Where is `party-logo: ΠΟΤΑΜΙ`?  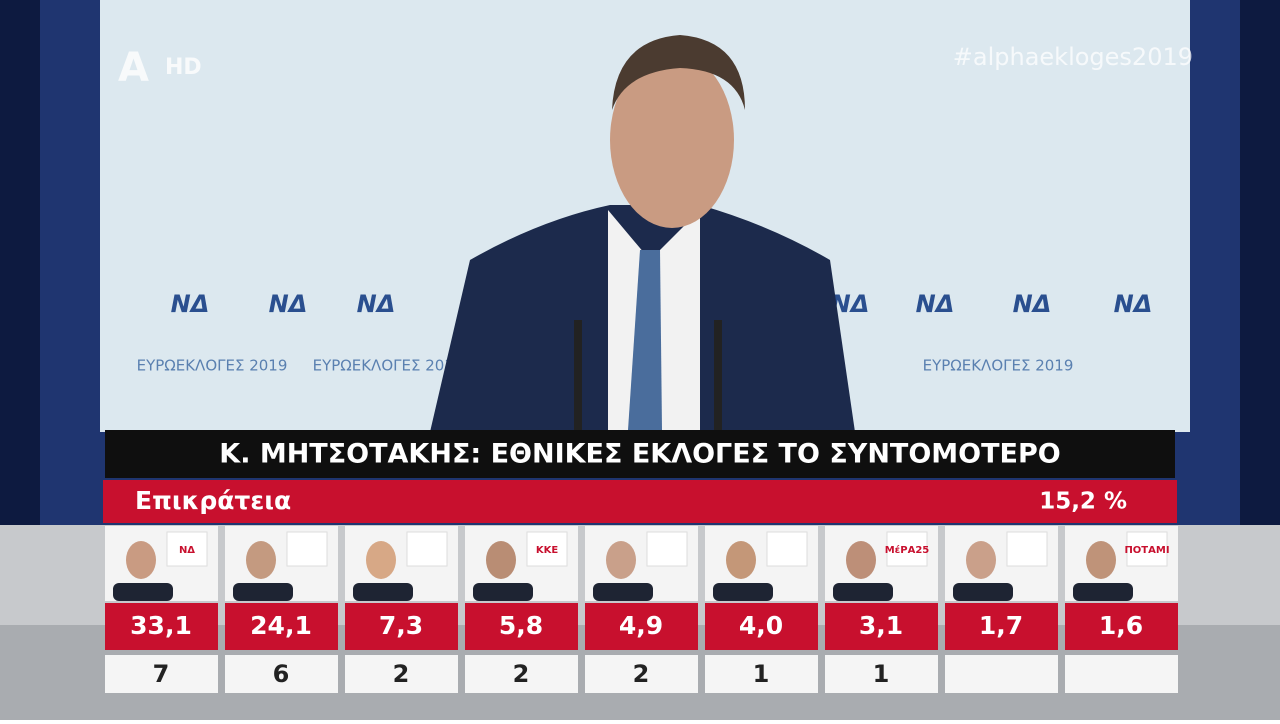 party-logo: ΠΟΤΑΜΙ is located at coordinates (1146, 550).